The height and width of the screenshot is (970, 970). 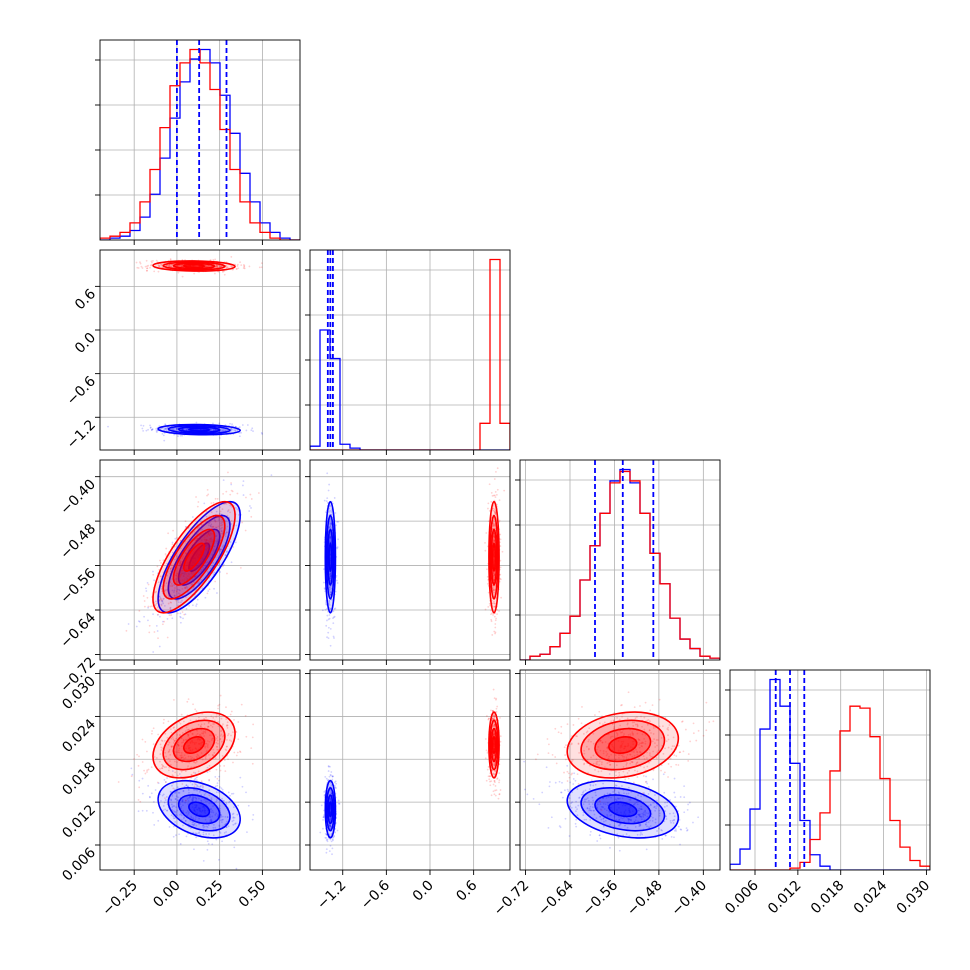 I want to click on axis-frame, so click(x=200, y=350).